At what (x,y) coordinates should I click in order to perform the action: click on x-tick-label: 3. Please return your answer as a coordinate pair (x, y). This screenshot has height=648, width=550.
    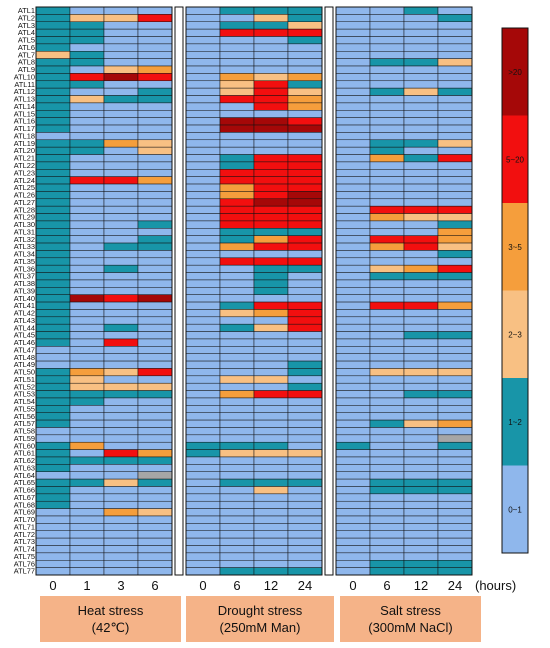
    Looking at the image, I should click on (120, 585).